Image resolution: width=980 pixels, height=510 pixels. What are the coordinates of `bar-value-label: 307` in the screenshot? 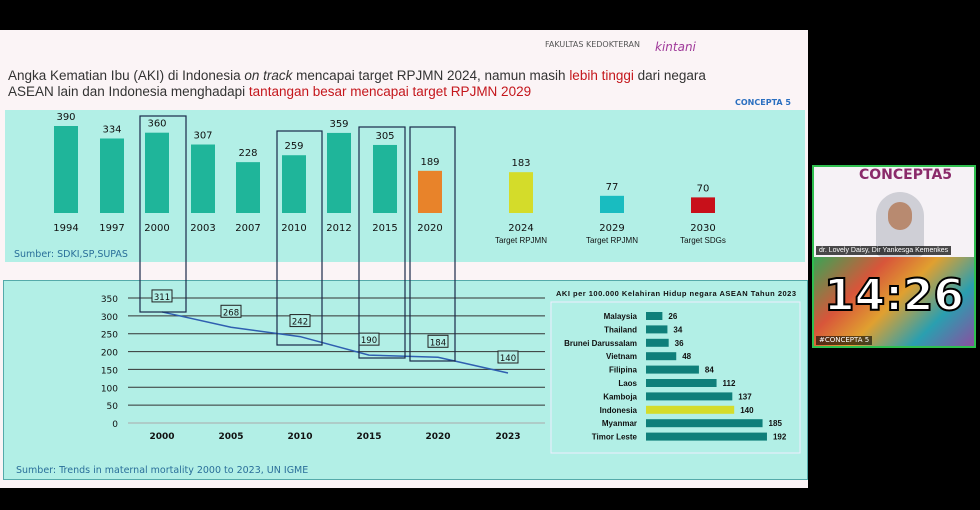 It's located at (202, 136).